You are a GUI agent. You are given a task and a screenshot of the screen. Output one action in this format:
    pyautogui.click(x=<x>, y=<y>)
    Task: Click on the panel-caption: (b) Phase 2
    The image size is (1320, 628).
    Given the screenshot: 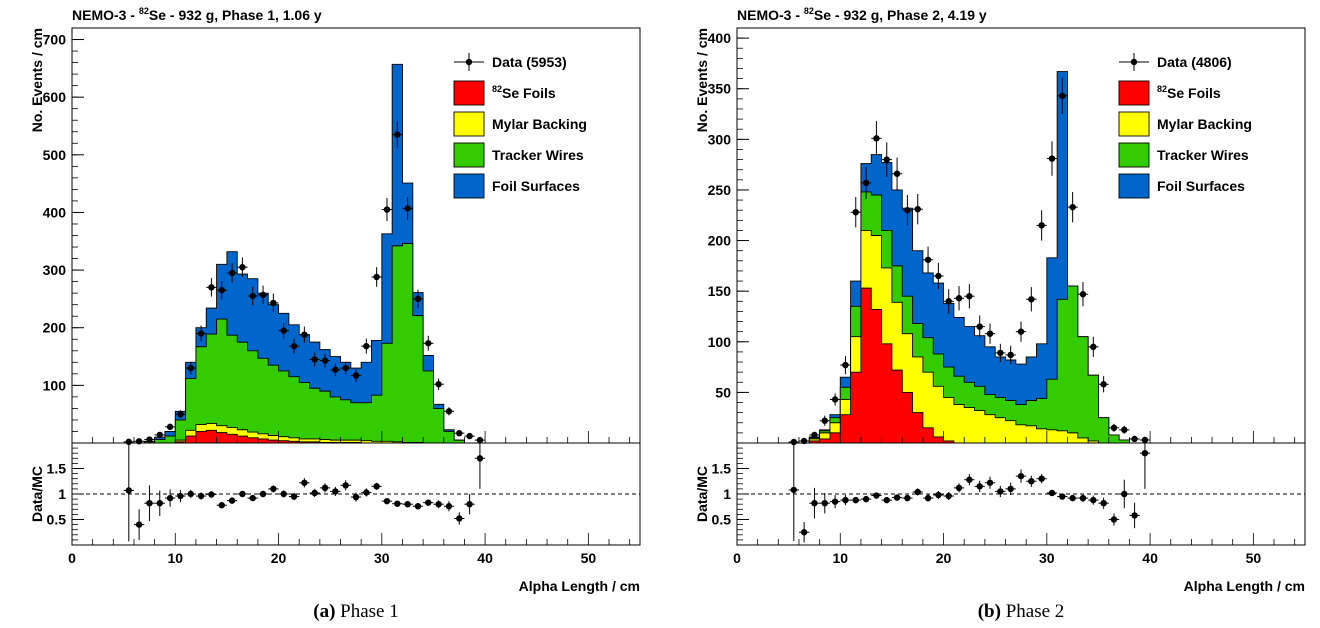 What is the action you would take?
    pyautogui.click(x=1021, y=611)
    